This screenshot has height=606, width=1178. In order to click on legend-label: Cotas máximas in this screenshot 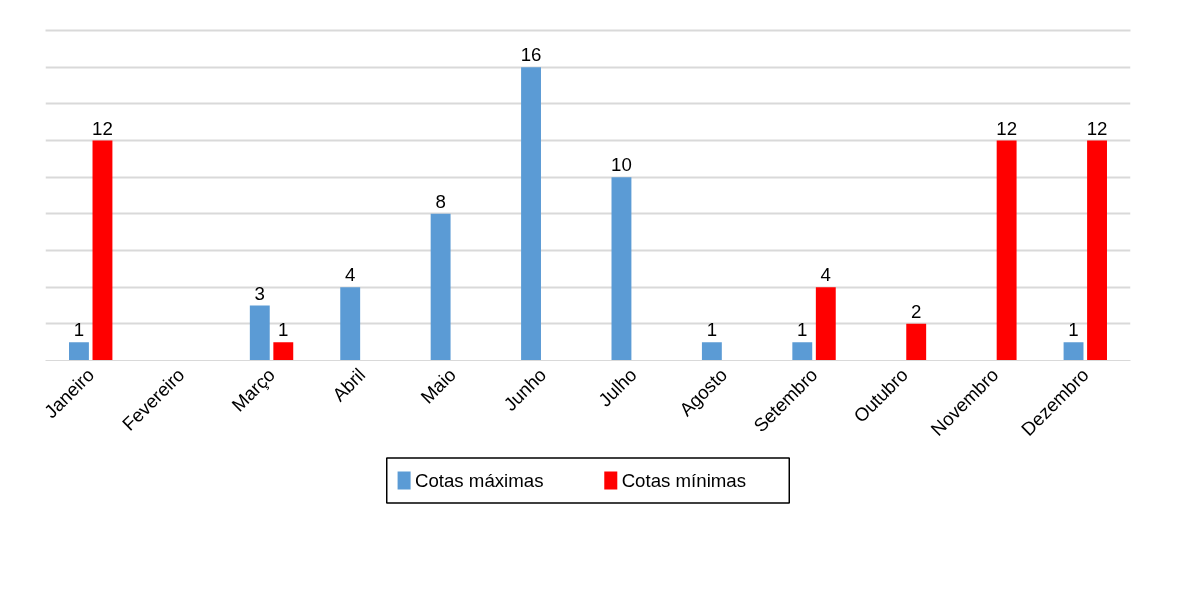, I will do `click(479, 480)`.